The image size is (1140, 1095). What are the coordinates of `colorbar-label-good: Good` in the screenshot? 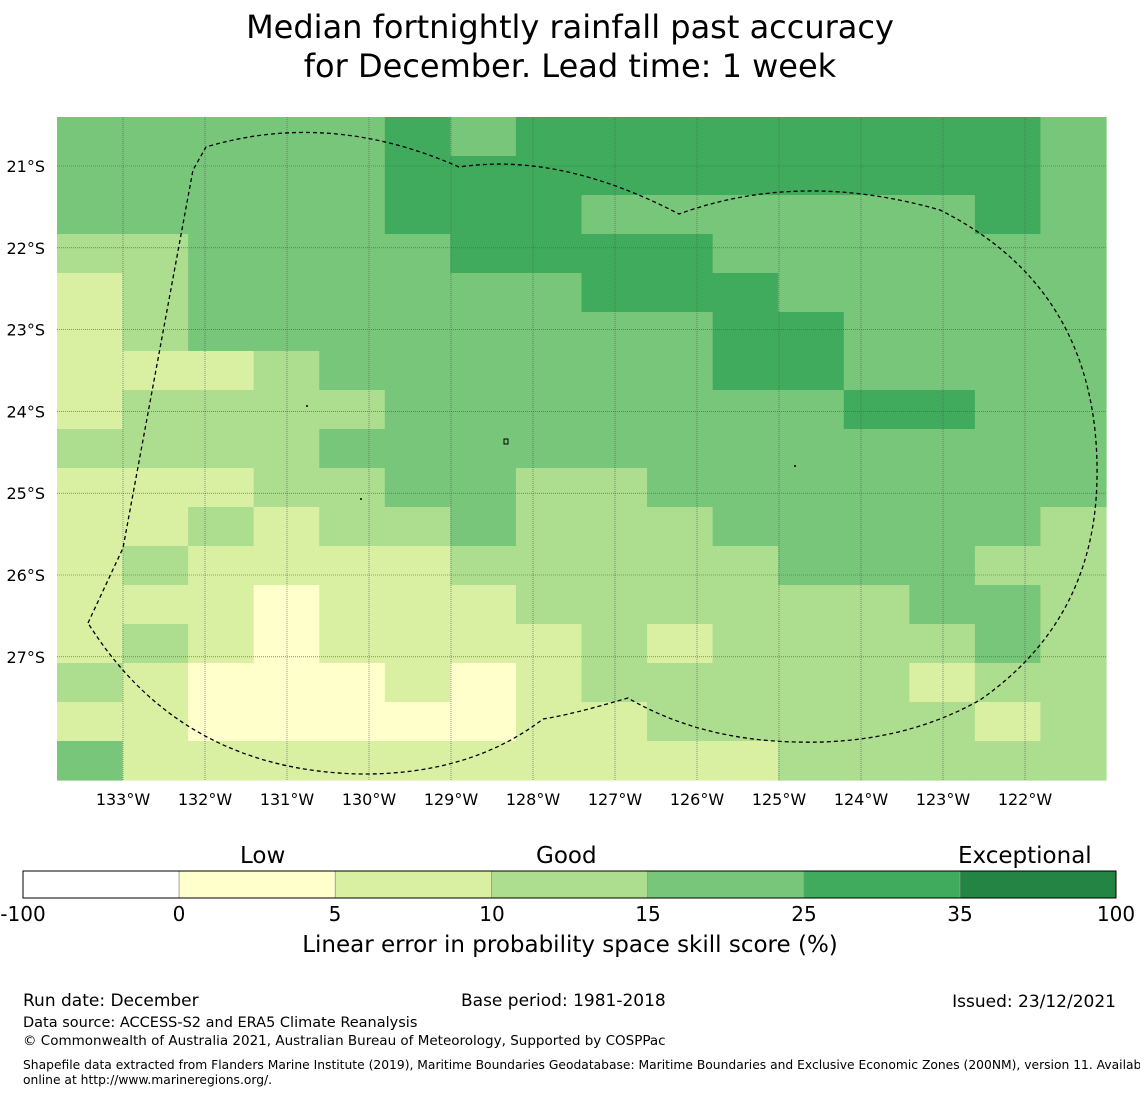 It's located at (566, 856).